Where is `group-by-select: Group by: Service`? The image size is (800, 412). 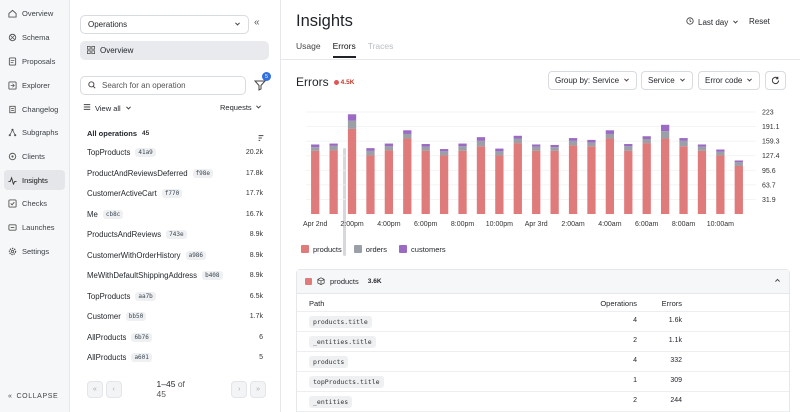 group-by-select: Group by: Service is located at coordinates (593, 80).